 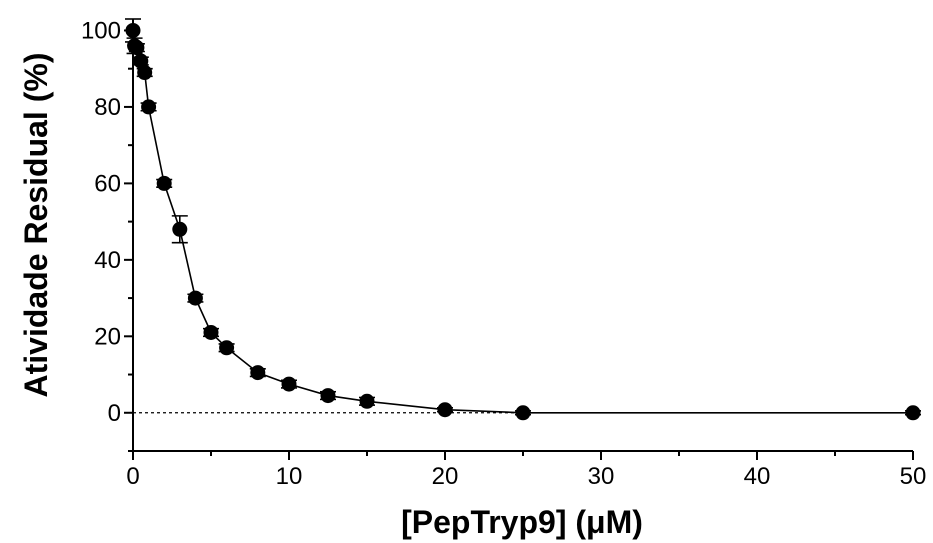 What do you see at coordinates (107, 107) in the screenshot?
I see `y-tick-label: 80` at bounding box center [107, 107].